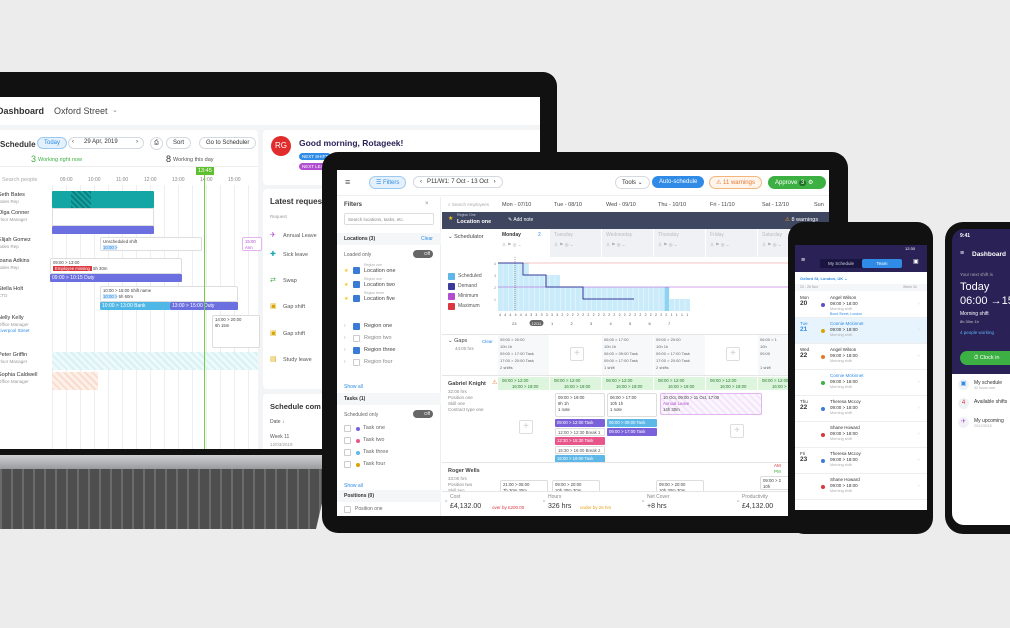 Image resolution: width=1010 pixels, height=628 pixels. Describe the element at coordinates (347, 509) in the screenshot. I see `position-one-checkbox` at that location.